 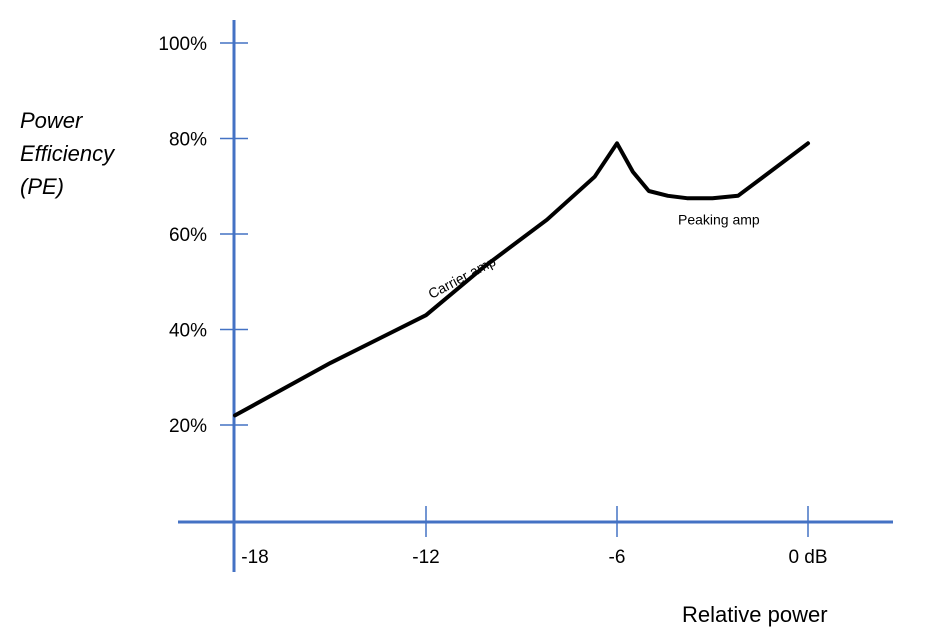 I want to click on y-tick-label: 40%, so click(x=188, y=331).